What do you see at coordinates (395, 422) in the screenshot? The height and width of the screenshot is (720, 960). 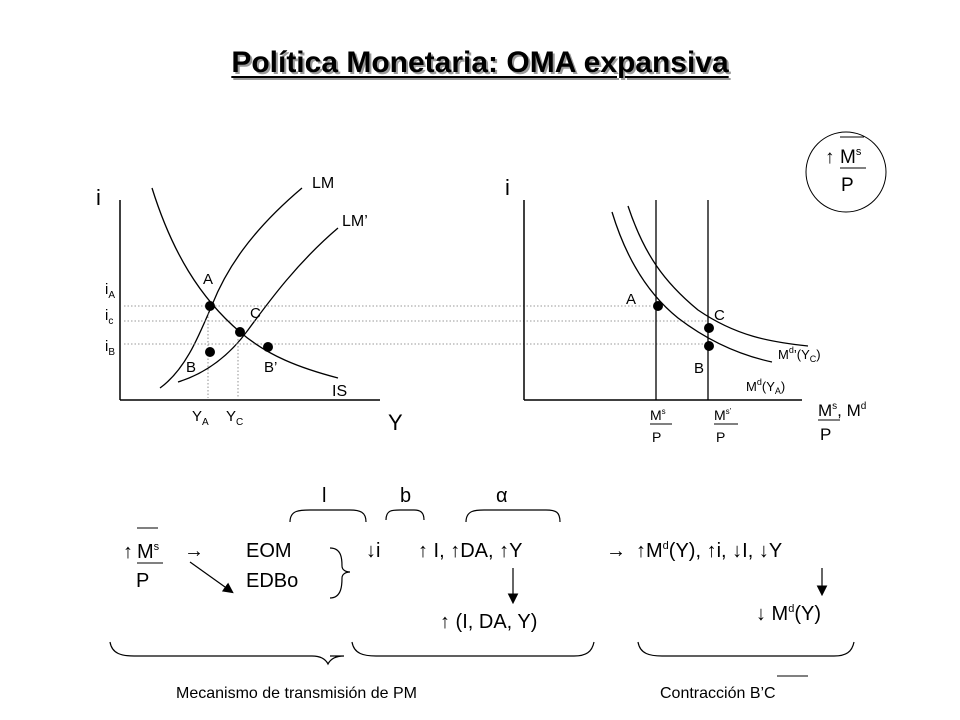 I see `is-lm-x-axis-label: Y` at bounding box center [395, 422].